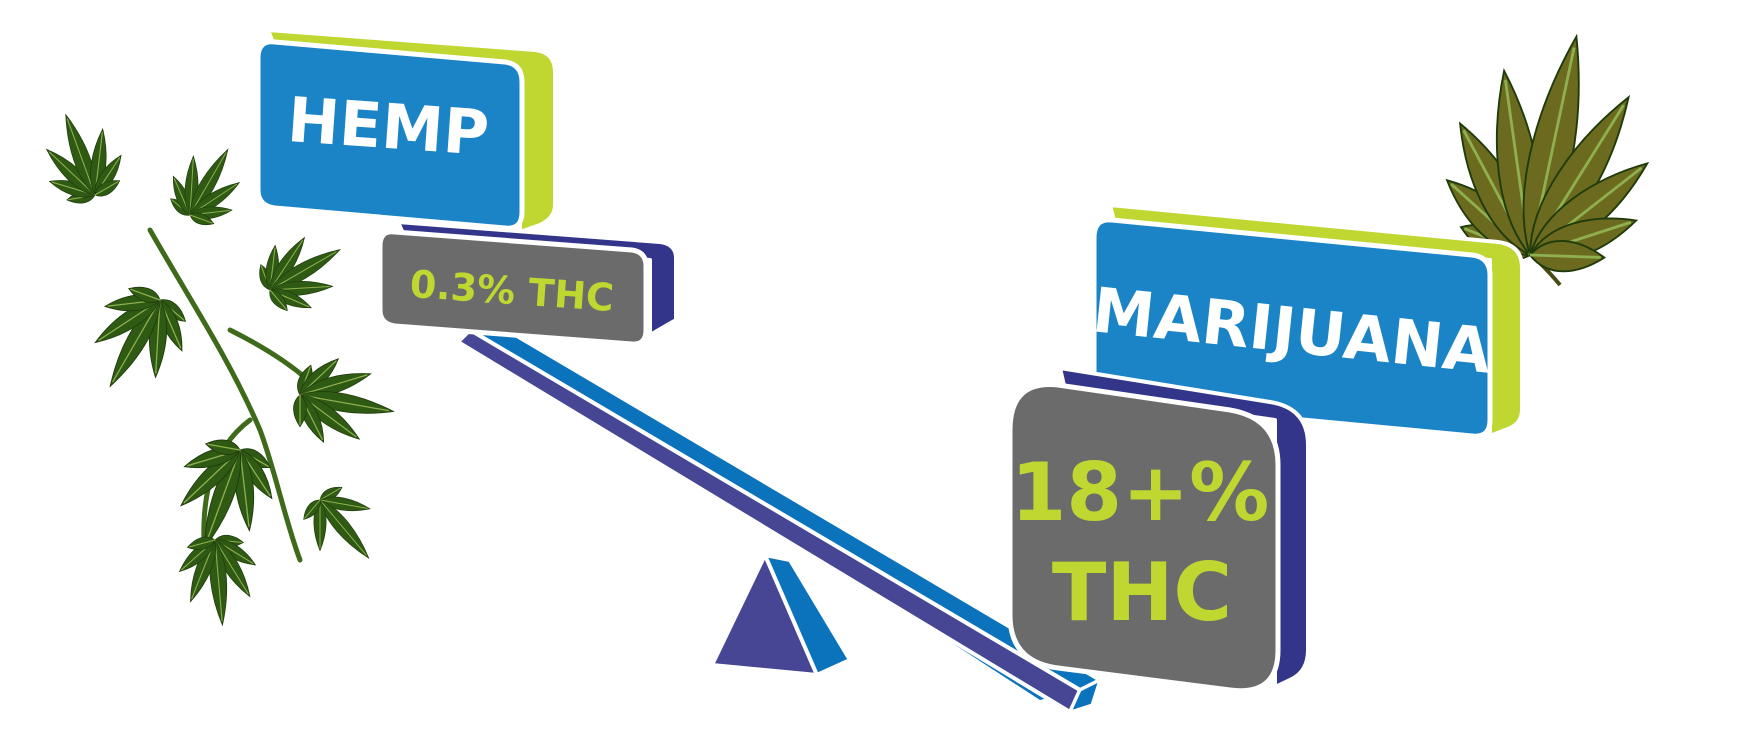  I want to click on hemp-sign: HEMP, so click(406, 131).